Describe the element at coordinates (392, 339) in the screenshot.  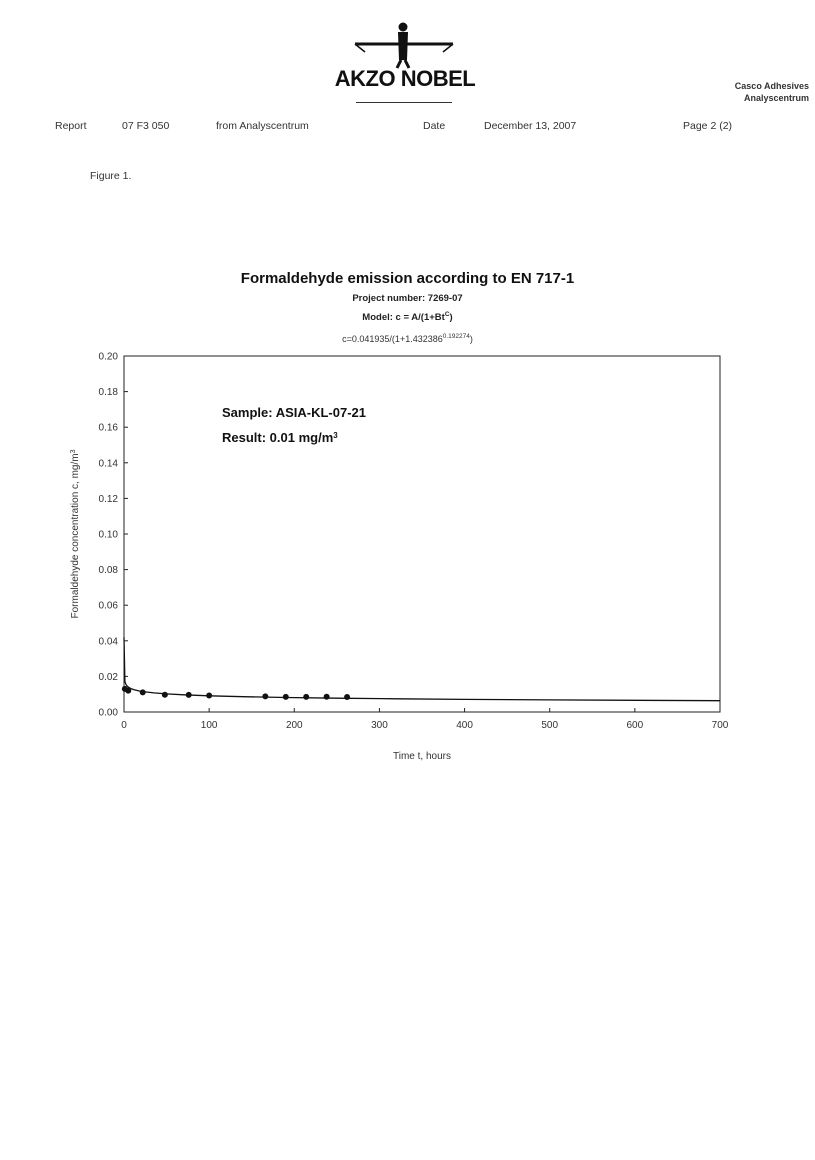
I see `fit-equation-base: c=0.041935/(1+1.432386` at that location.